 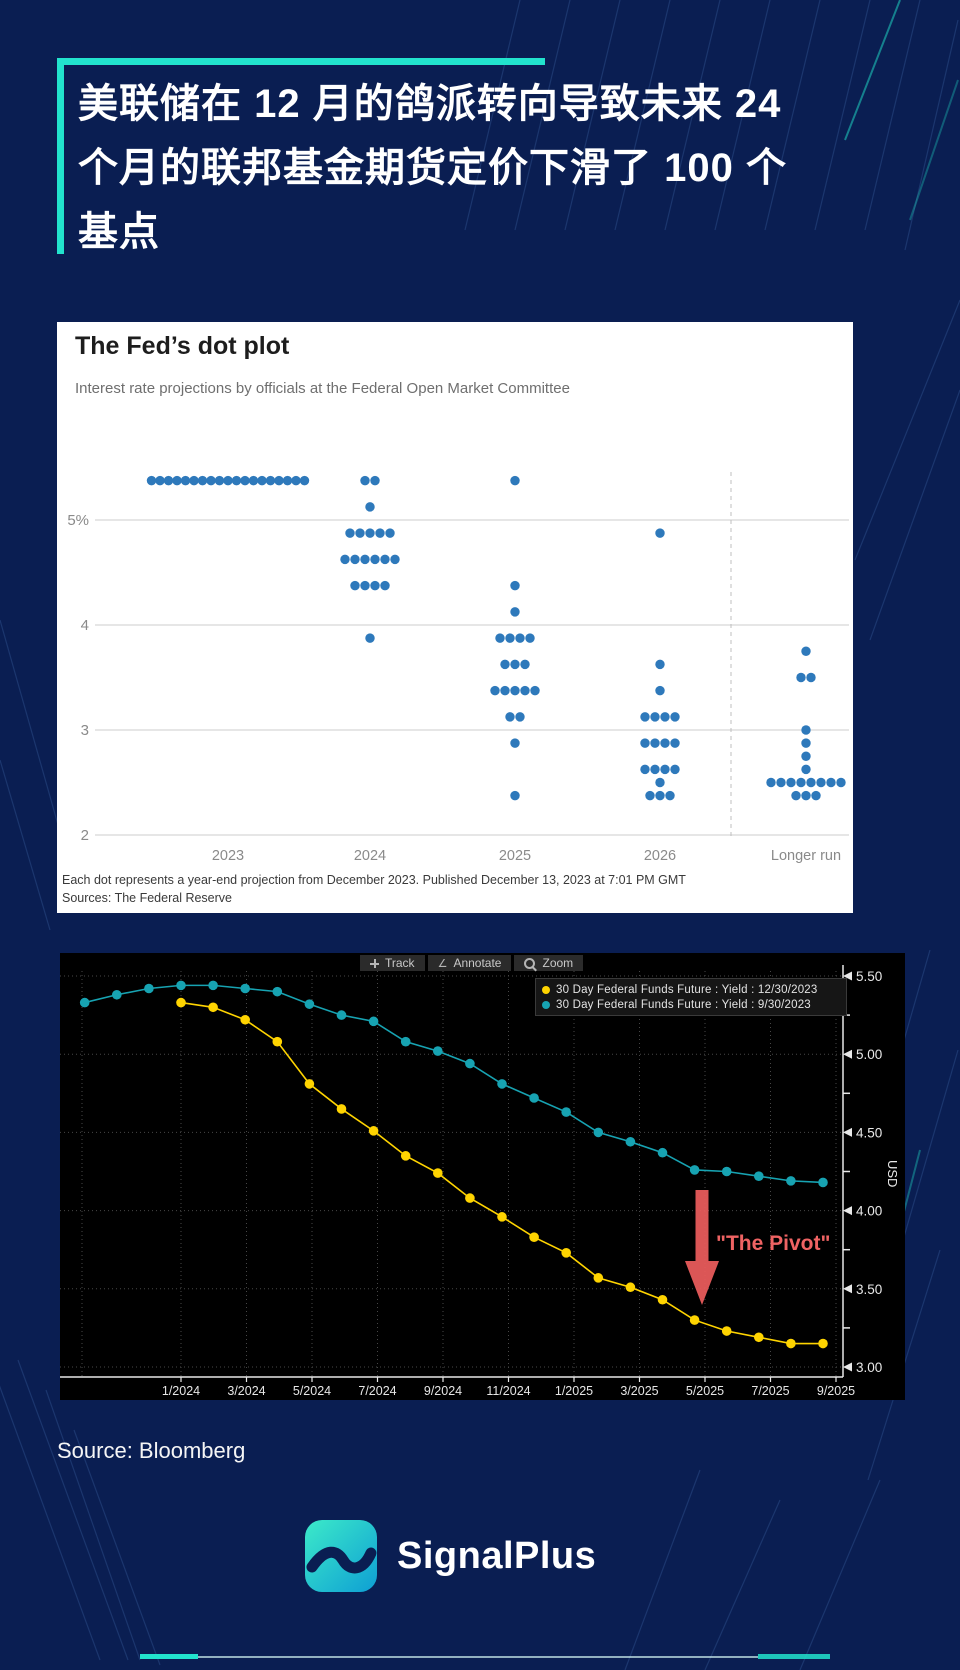 What do you see at coordinates (546, 1004) in the screenshot?
I see `legend-dot-icon` at bounding box center [546, 1004].